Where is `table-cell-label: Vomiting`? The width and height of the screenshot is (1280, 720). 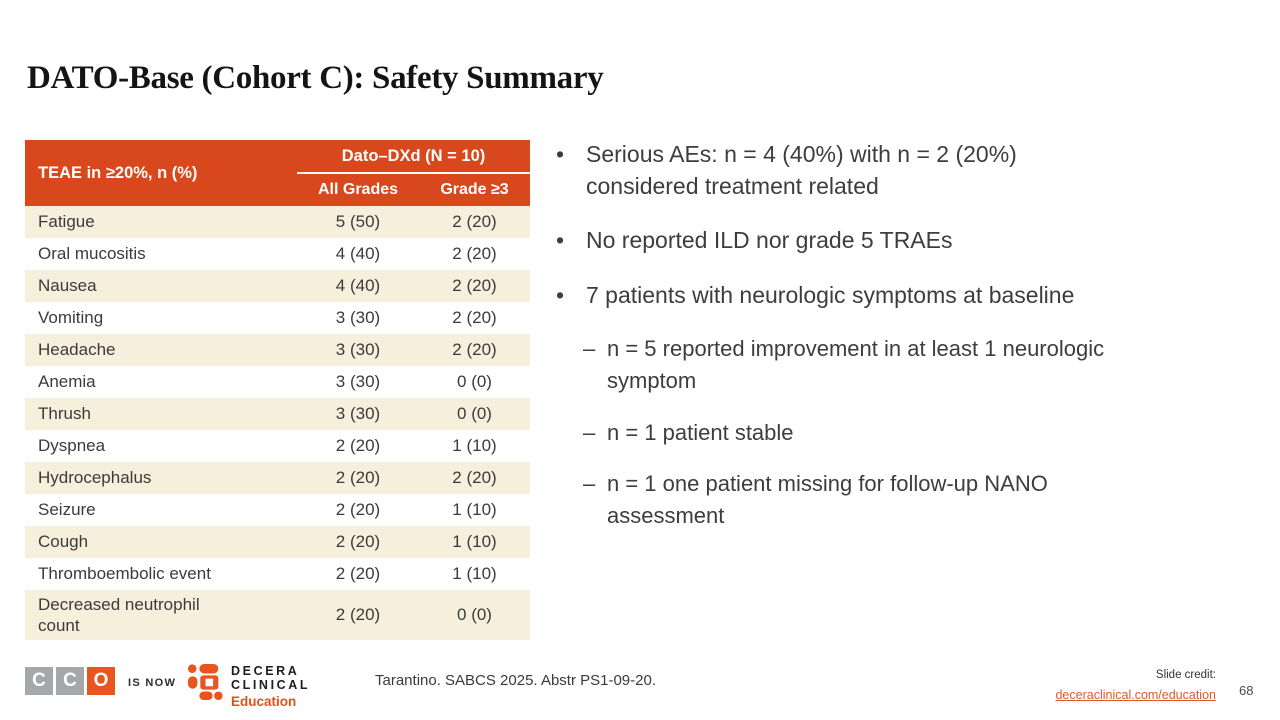 table-cell-label: Vomiting is located at coordinates (71, 318).